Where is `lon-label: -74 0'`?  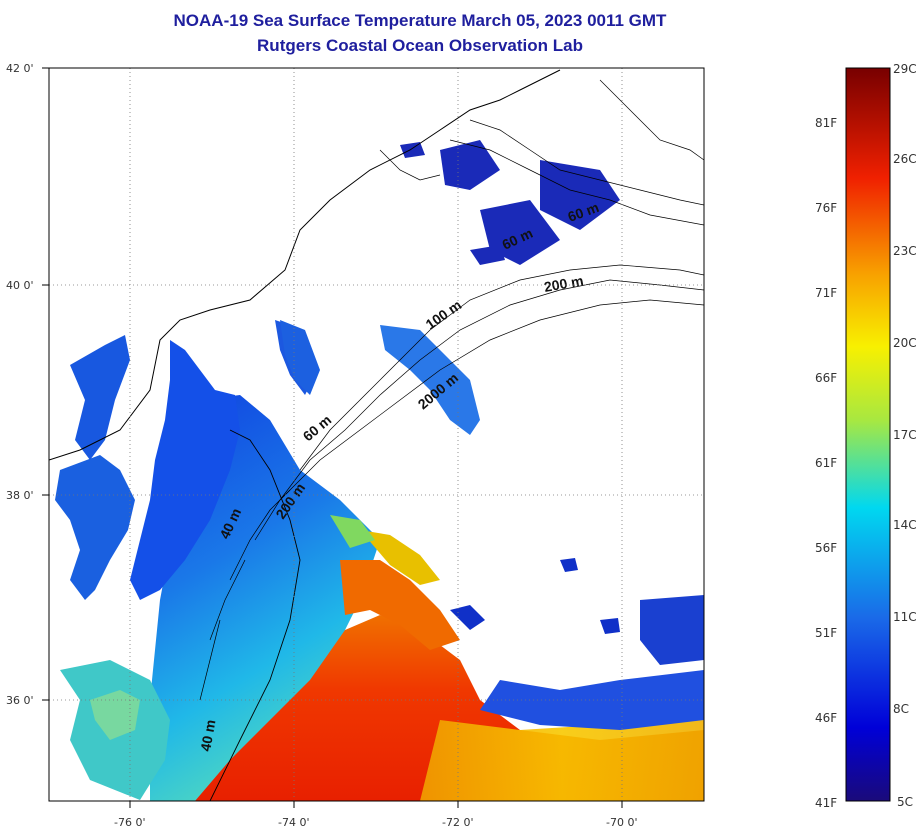
lon-label: -74 0' is located at coordinates (294, 822).